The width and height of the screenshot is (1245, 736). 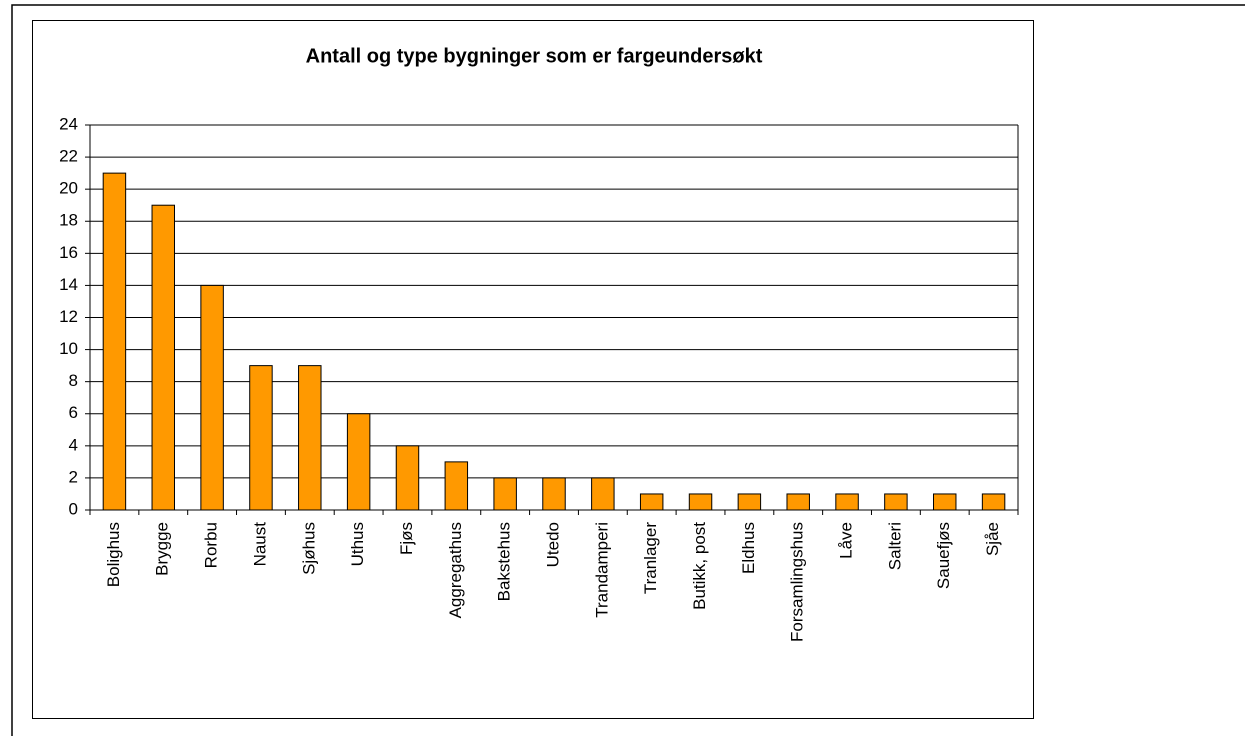 What do you see at coordinates (894, 546) in the screenshot?
I see `x-tick-label: Salteri` at bounding box center [894, 546].